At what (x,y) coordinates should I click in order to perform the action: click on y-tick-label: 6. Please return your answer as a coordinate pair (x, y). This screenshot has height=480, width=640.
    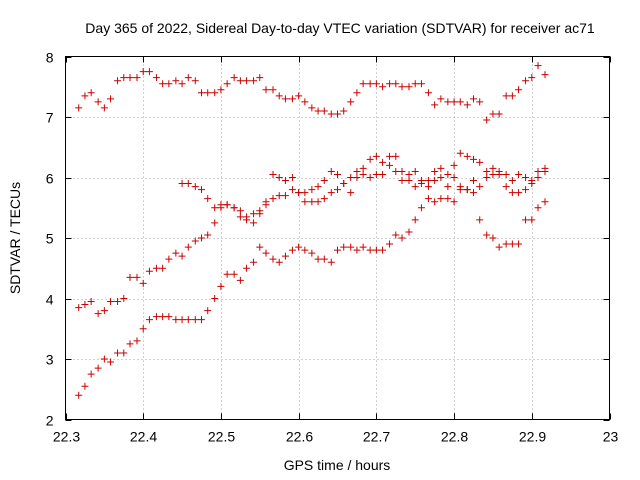
    Looking at the image, I should click on (50, 179).